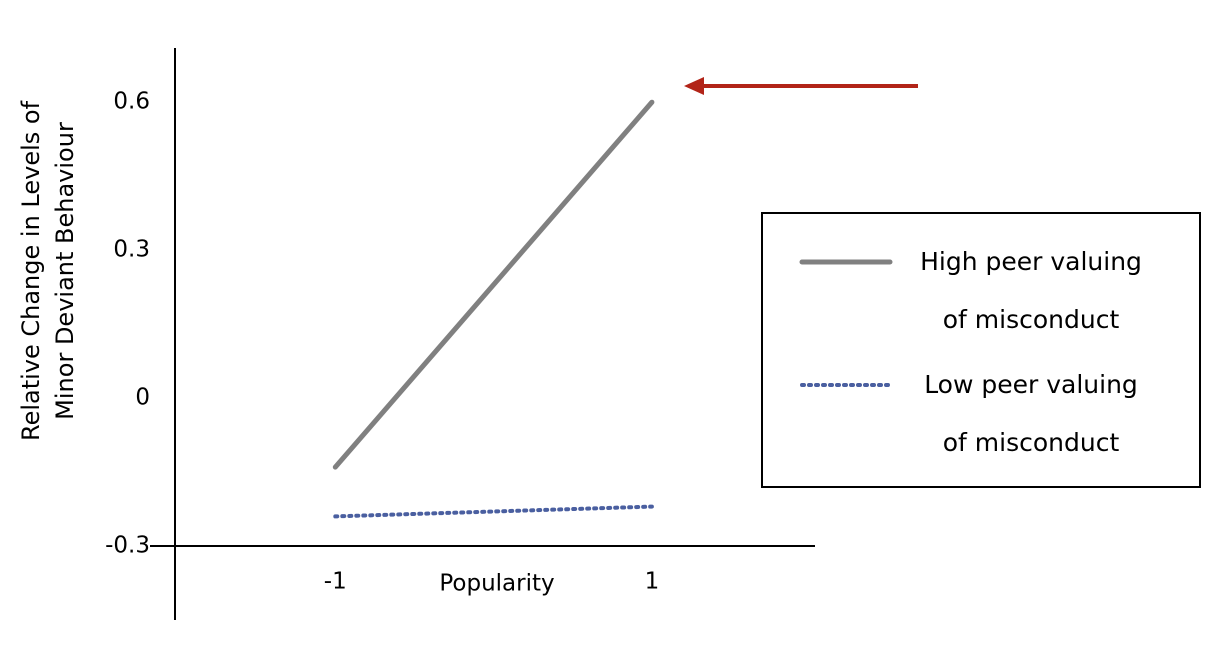 The height and width of the screenshot is (650, 1220). Describe the element at coordinates (496, 584) in the screenshot. I see `x-axis-title: Popularity` at that location.